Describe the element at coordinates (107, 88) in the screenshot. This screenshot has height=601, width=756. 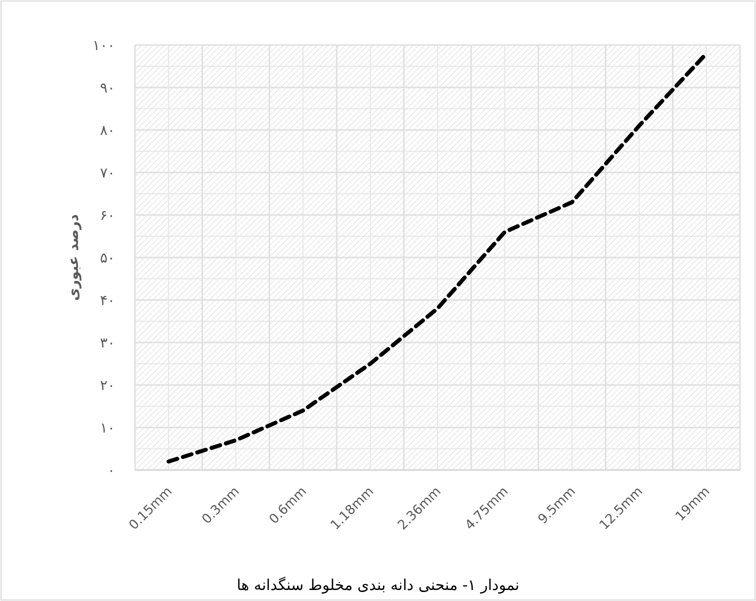
I see `y-tick-label: ۹۰` at that location.